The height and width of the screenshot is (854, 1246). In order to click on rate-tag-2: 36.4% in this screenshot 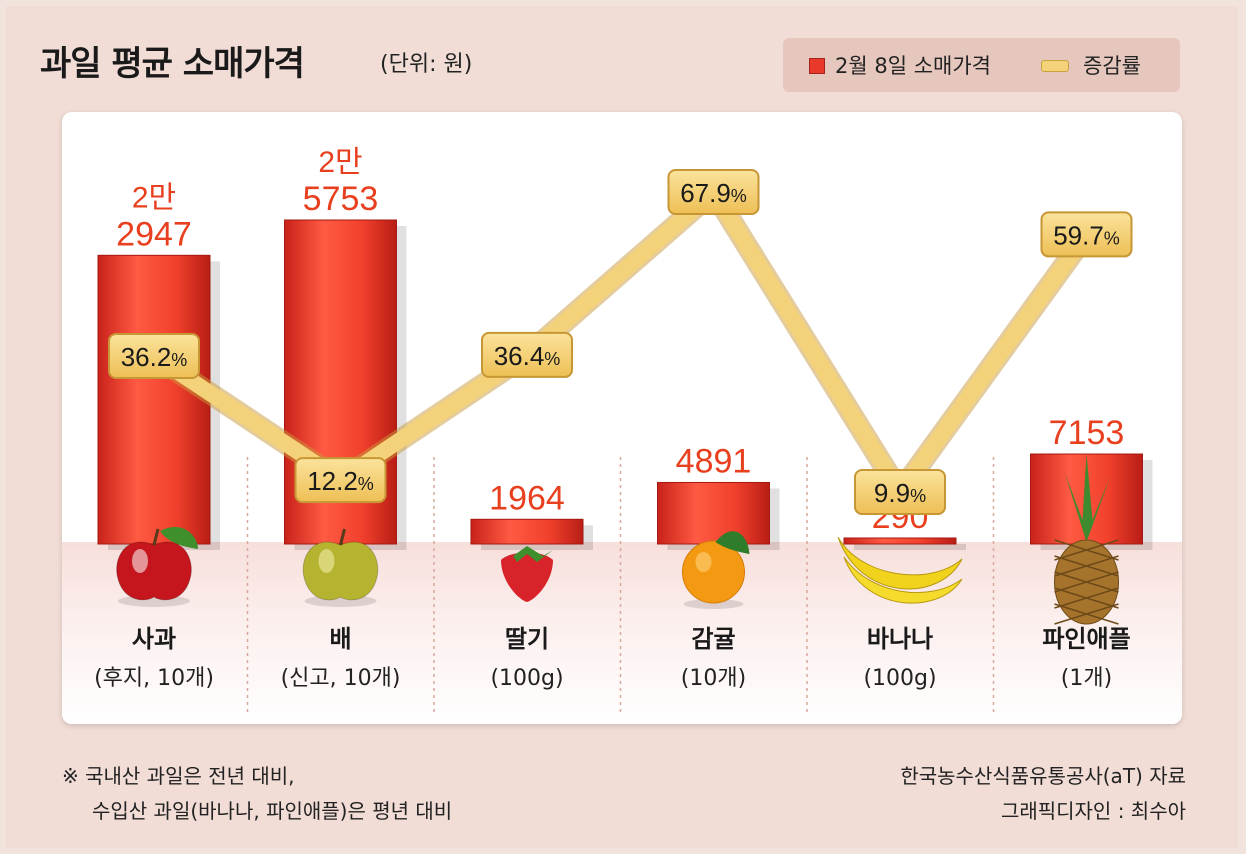, I will do `click(527, 354)`.